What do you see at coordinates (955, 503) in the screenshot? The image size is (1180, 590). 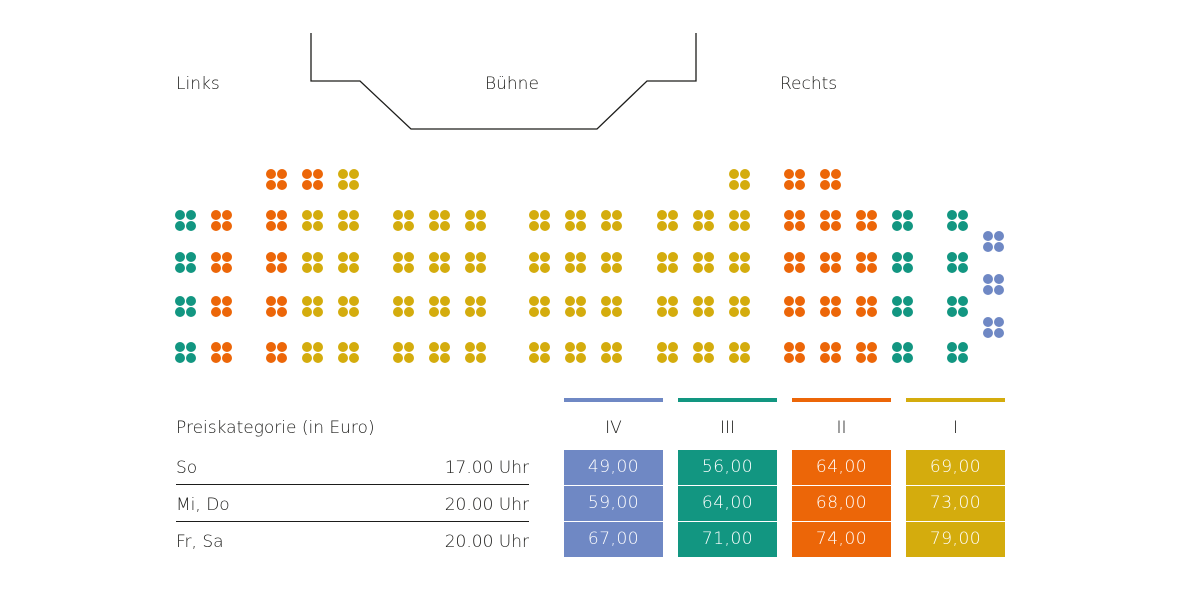 I see `price-cell: 73,00` at bounding box center [955, 503].